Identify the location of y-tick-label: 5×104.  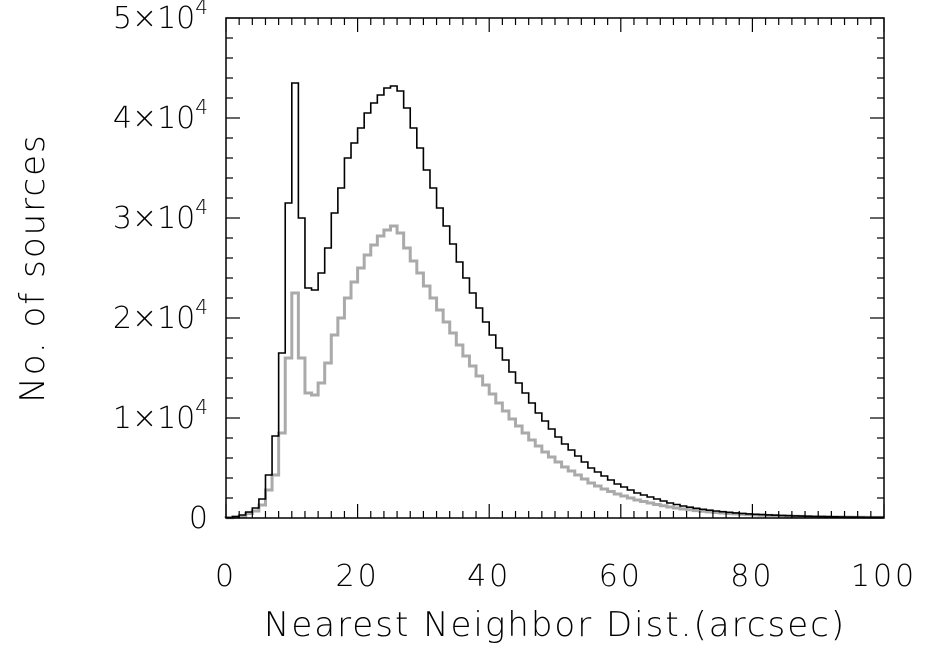
(160, 18).